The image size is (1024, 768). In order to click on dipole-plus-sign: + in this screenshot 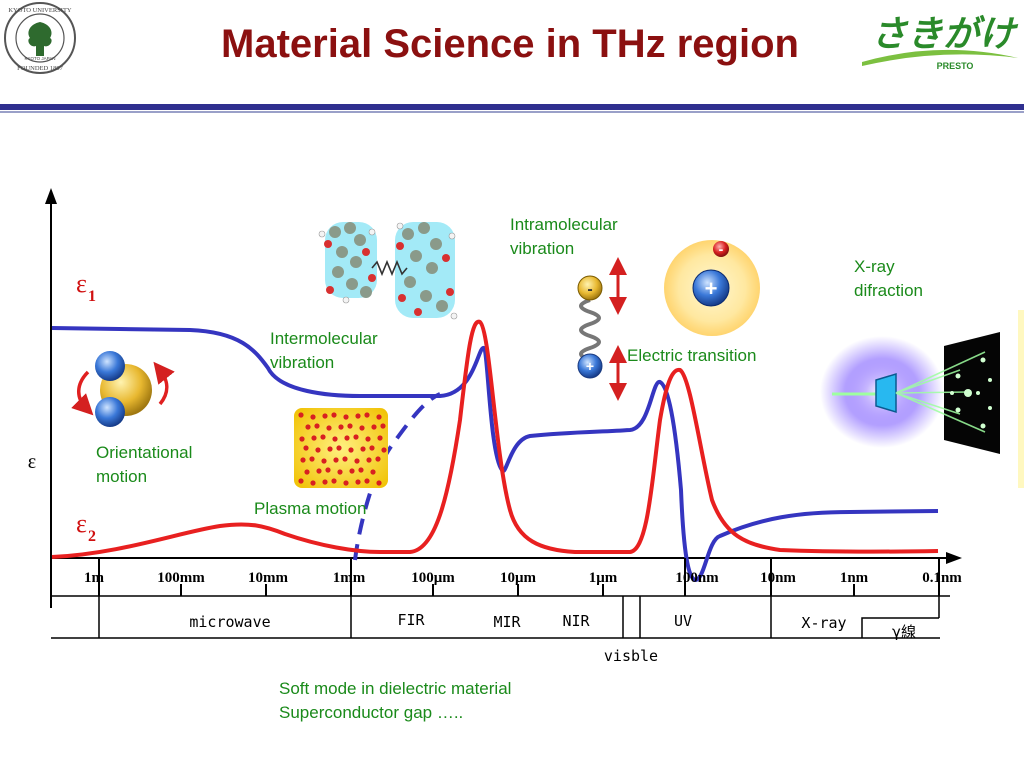, I will do `click(590, 366)`.